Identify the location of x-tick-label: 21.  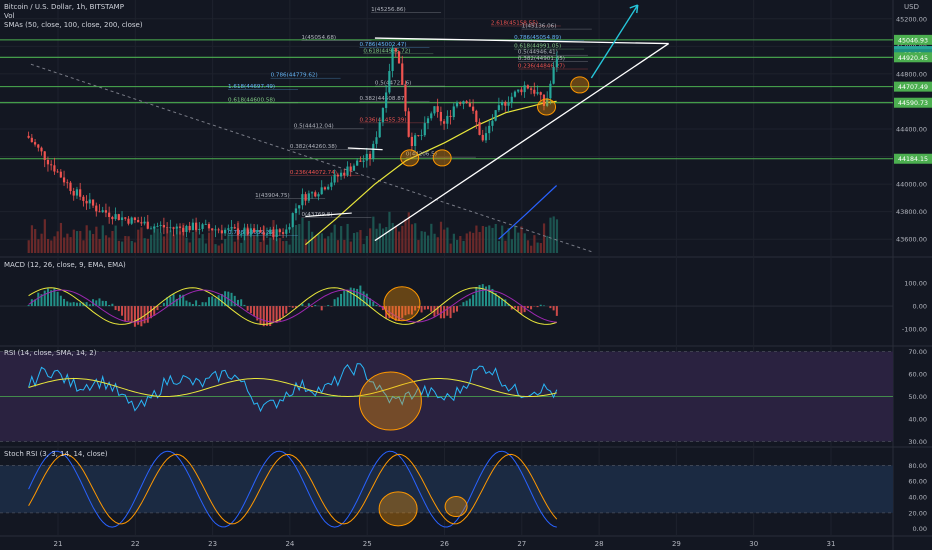
(58, 544).